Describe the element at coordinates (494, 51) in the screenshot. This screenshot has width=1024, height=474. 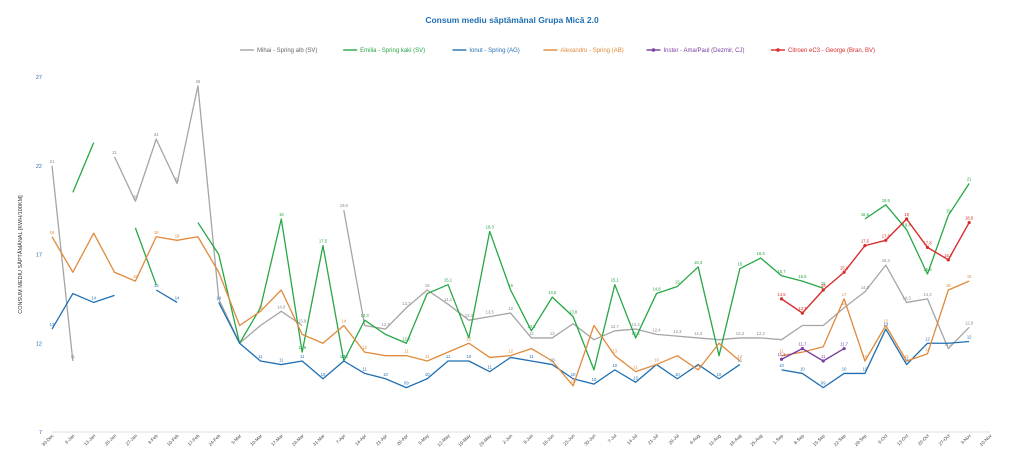
I see `legend-entry: Ionut - Spring (AG)` at that location.